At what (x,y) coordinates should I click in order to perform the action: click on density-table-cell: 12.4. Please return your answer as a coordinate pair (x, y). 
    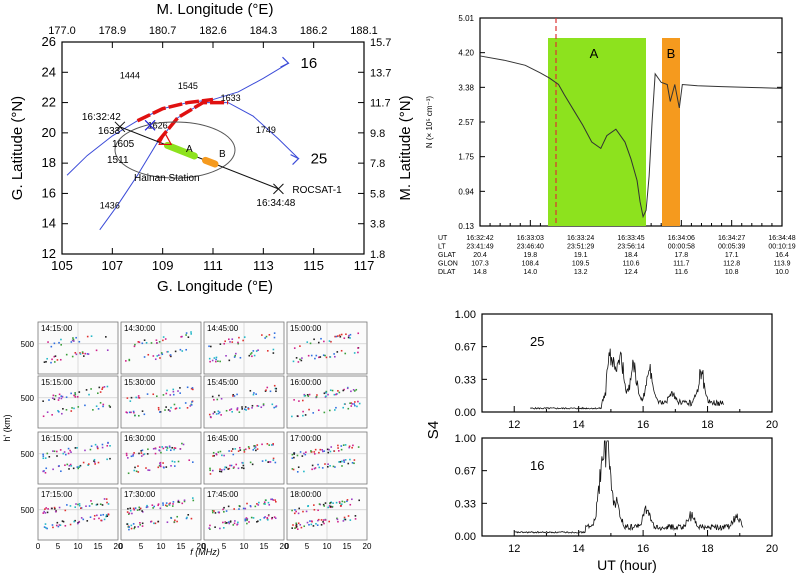
    Looking at the image, I should click on (631, 272).